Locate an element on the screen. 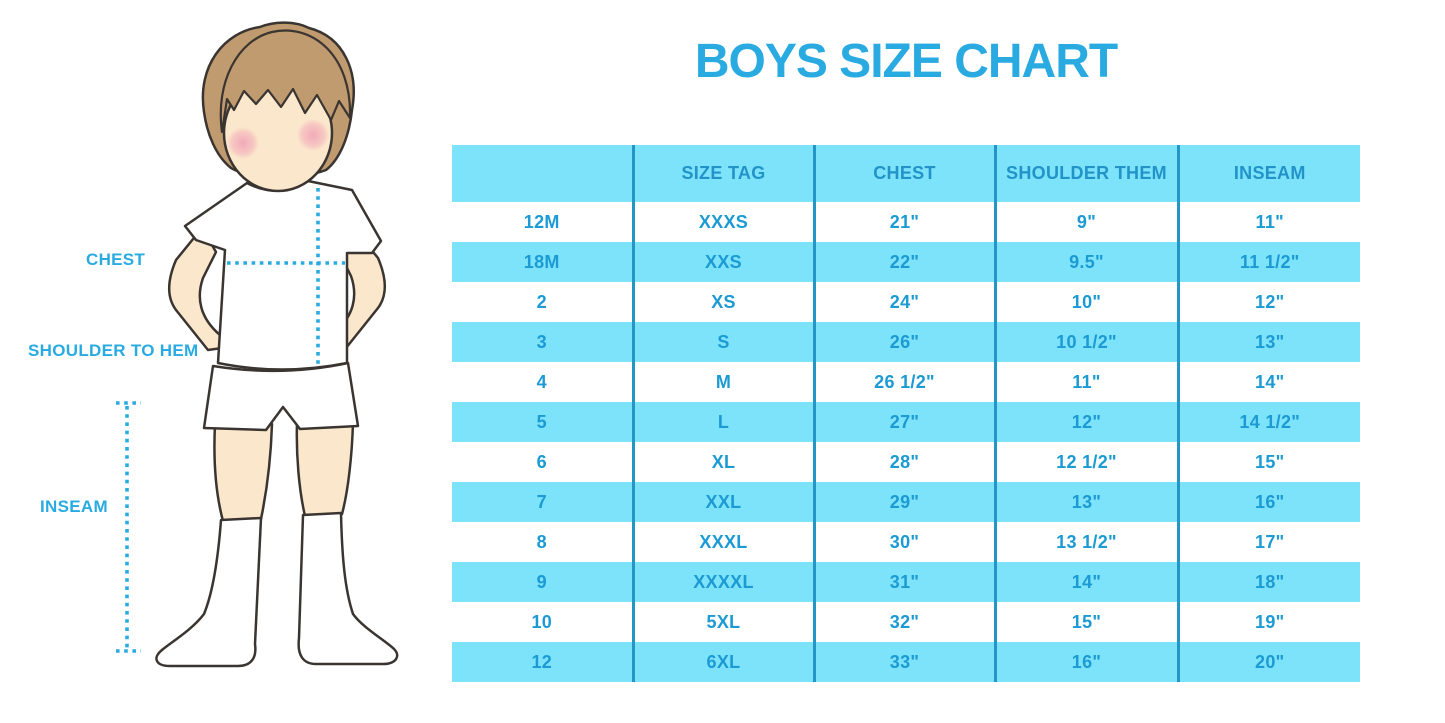  cell-chest: 32" is located at coordinates (903, 622).